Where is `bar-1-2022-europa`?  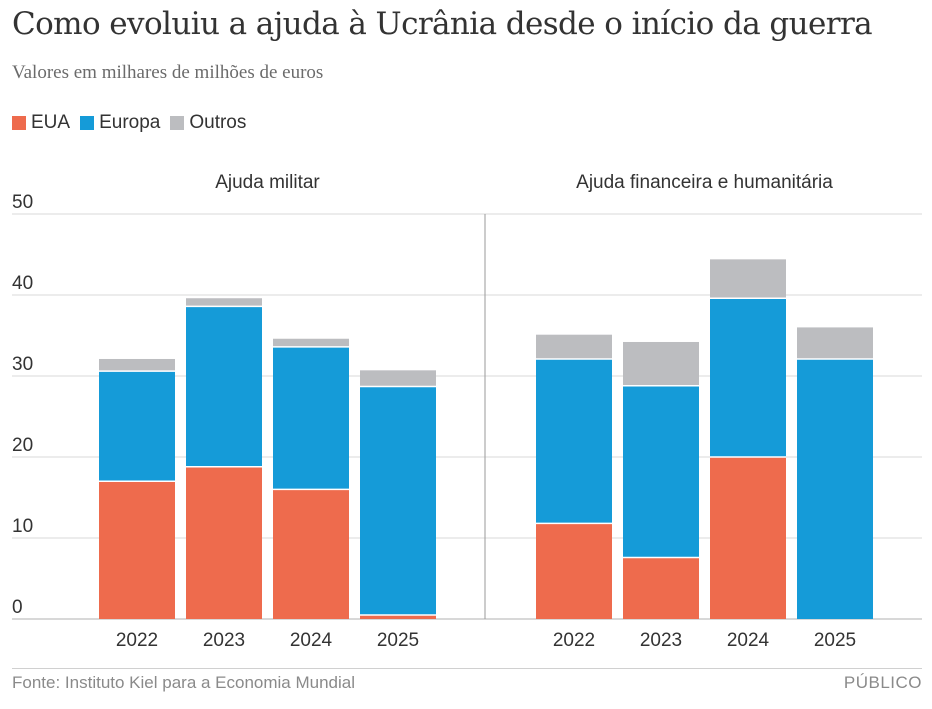 bar-1-2022-europa is located at coordinates (137, 426).